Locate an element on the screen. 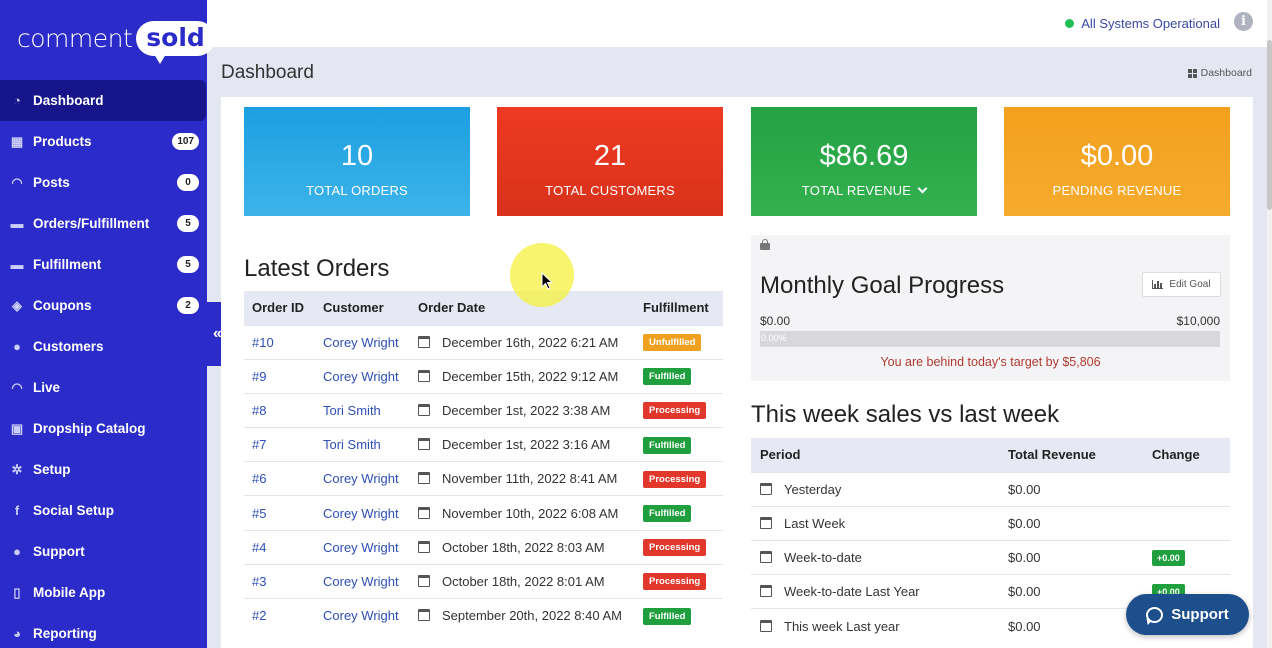 This screenshot has height=648, width=1272. bar-chart-icon is located at coordinates (1158, 284).